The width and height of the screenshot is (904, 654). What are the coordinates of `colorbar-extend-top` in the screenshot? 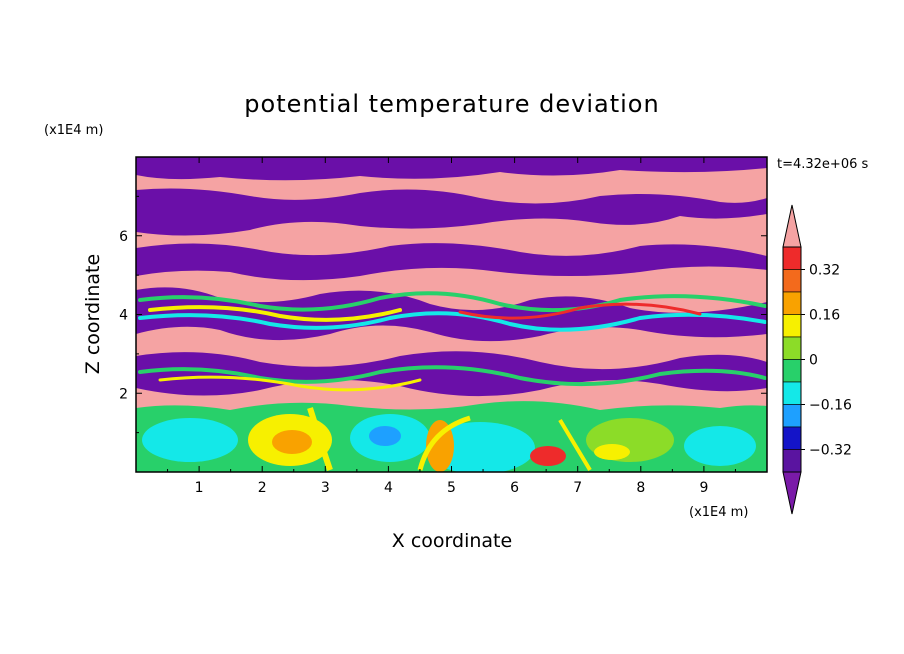 It's located at (792, 226).